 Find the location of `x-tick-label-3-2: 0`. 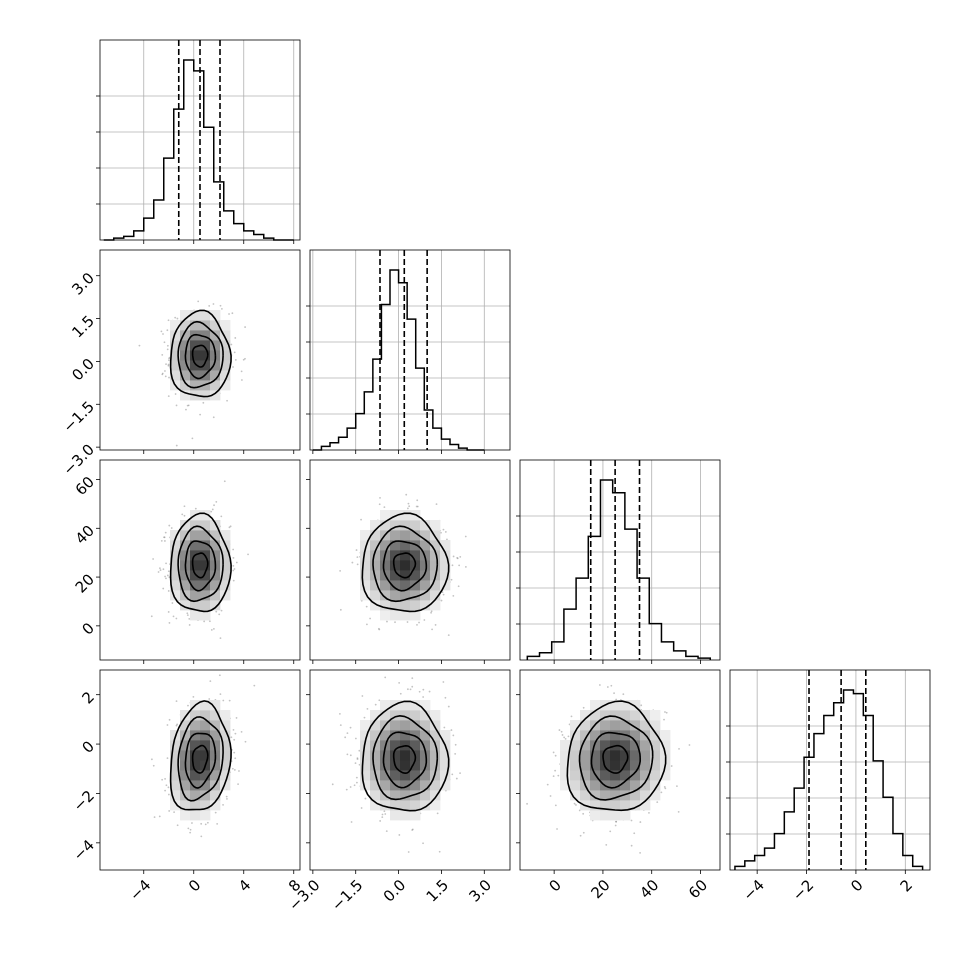

x-tick-label-3-2: 0 is located at coordinates (856, 885).